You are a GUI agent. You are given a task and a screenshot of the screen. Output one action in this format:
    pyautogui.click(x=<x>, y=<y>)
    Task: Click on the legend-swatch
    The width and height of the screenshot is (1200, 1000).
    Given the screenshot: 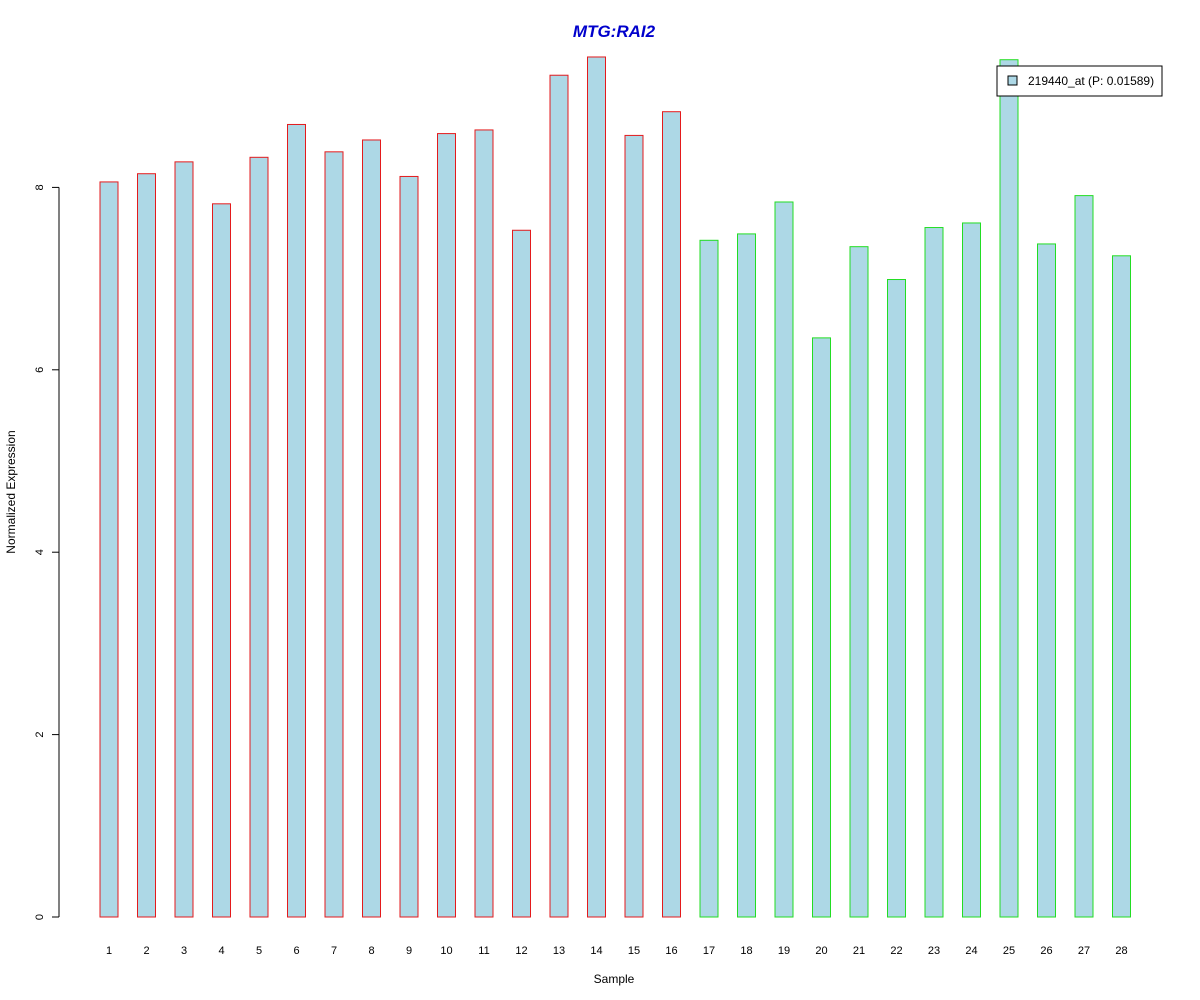 What is the action you would take?
    pyautogui.click(x=1012, y=80)
    